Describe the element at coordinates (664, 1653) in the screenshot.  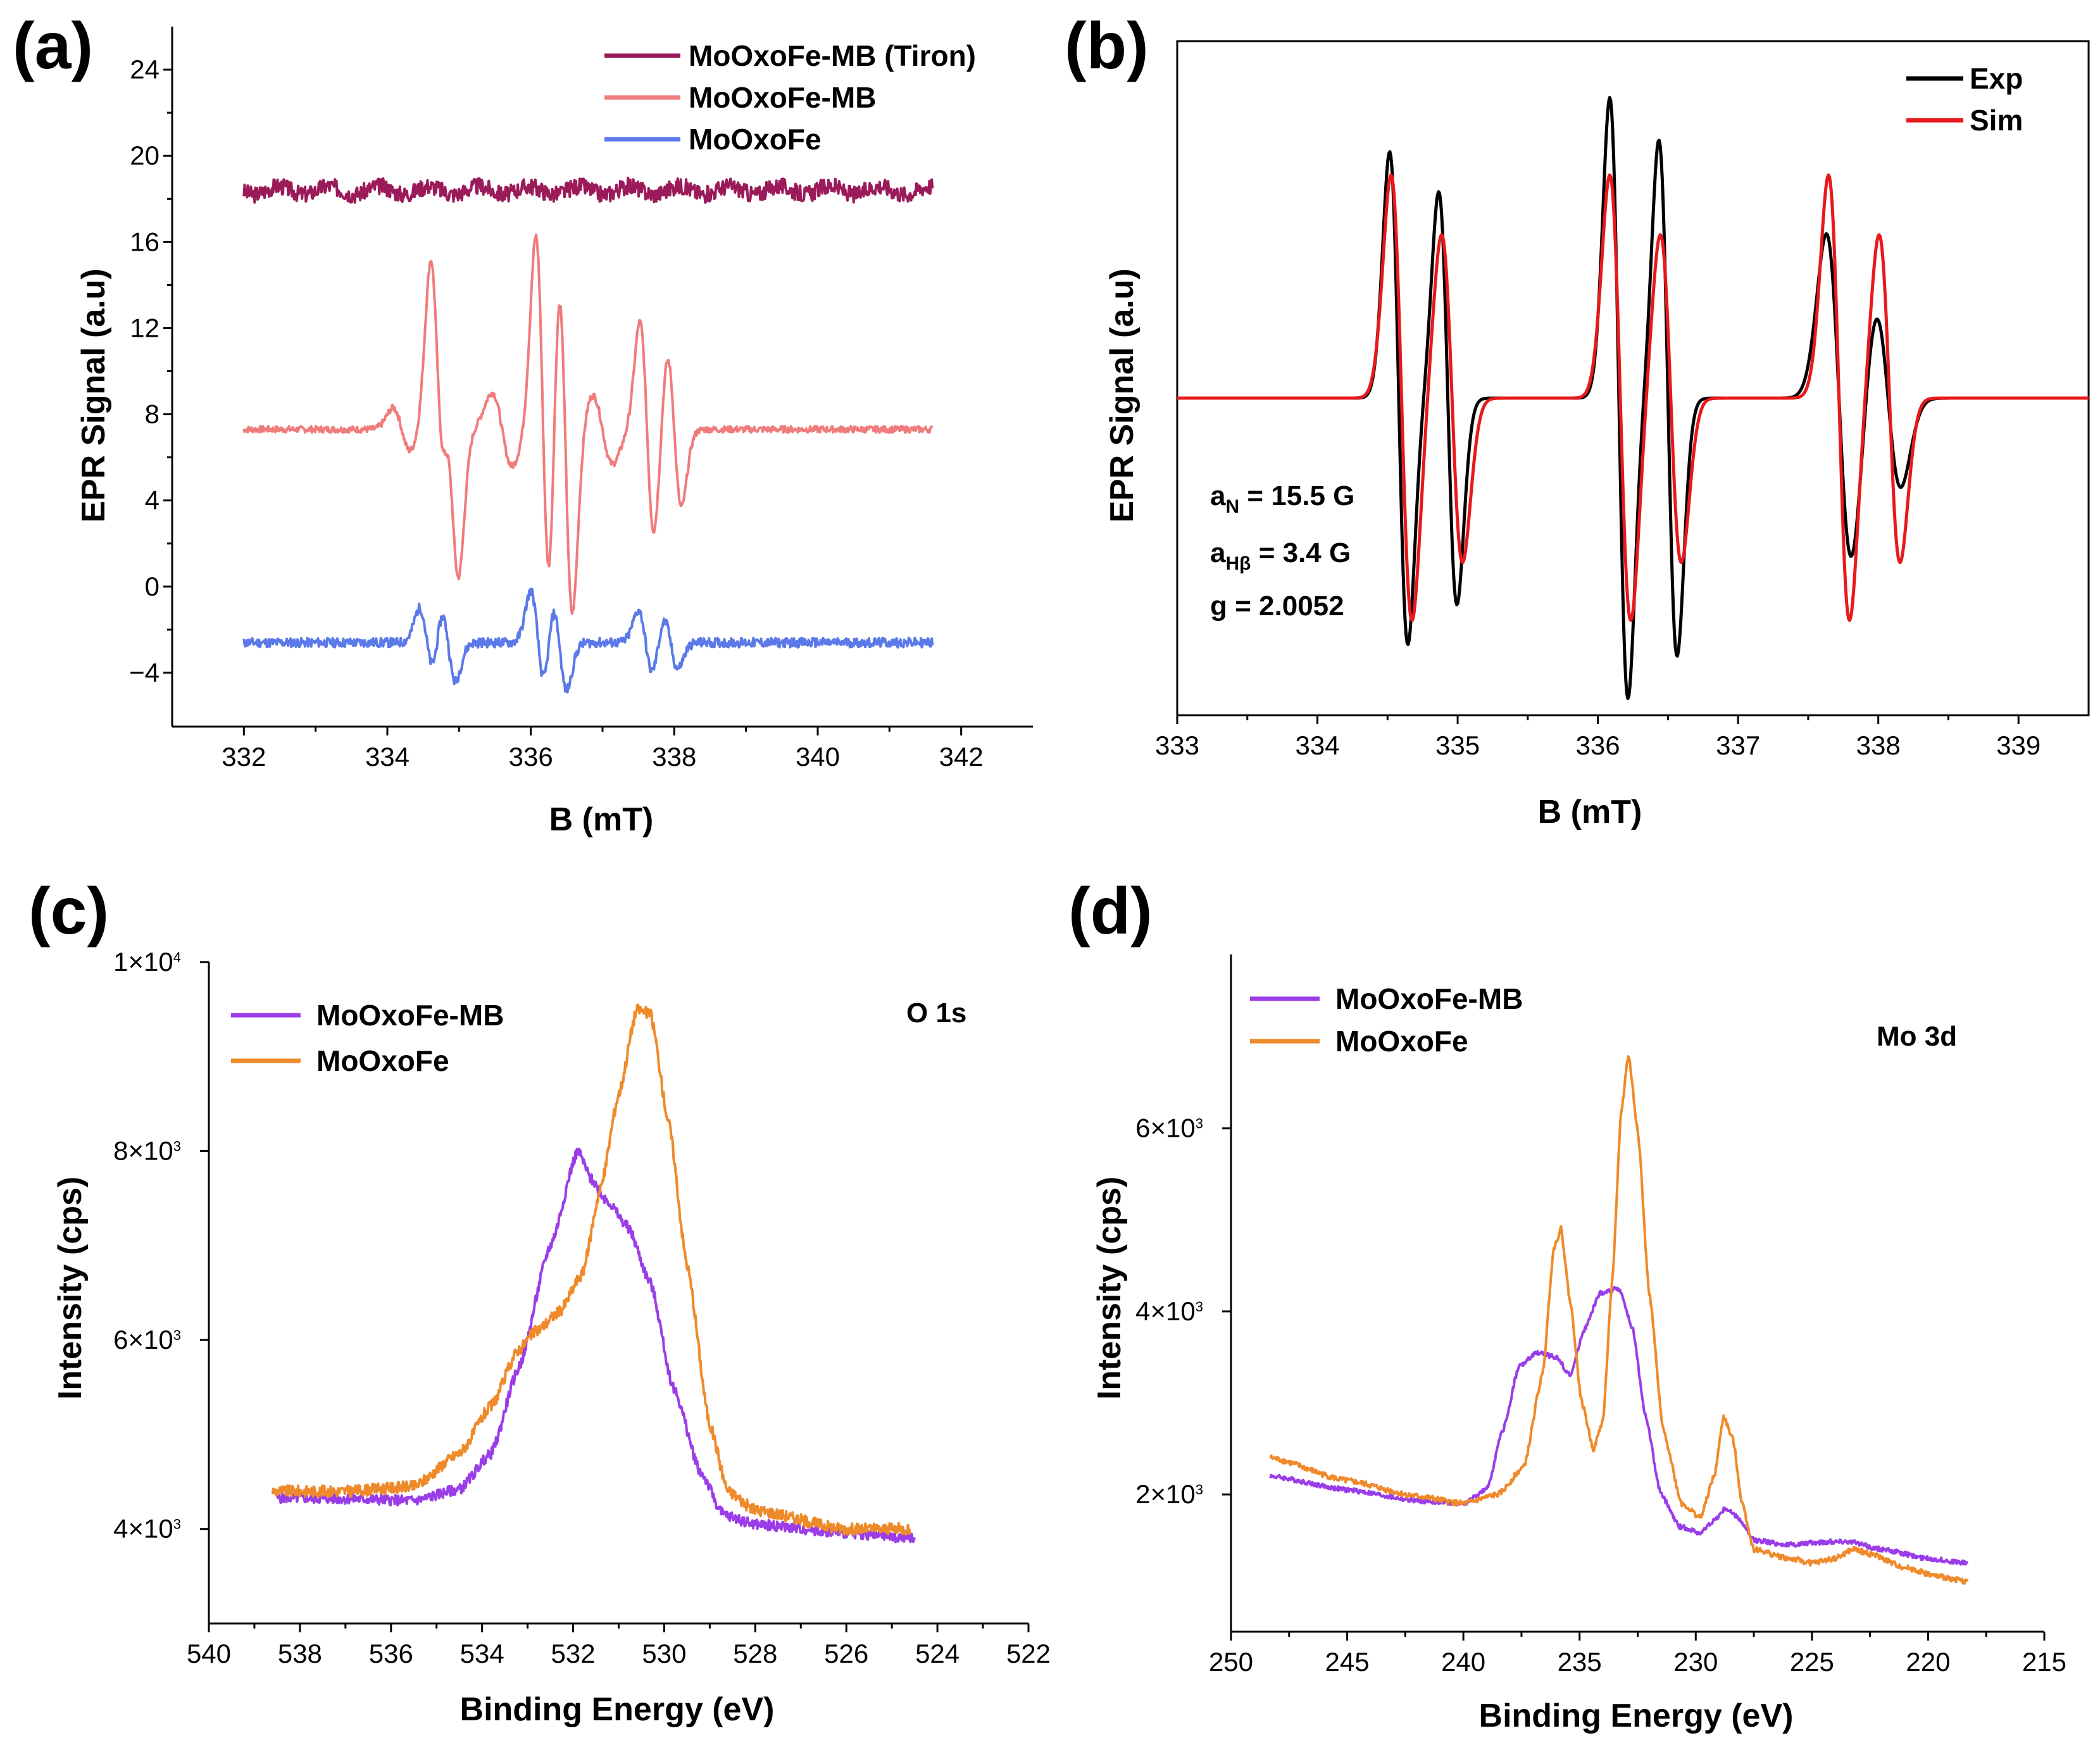
I see `x-tick-label: 530` at that location.